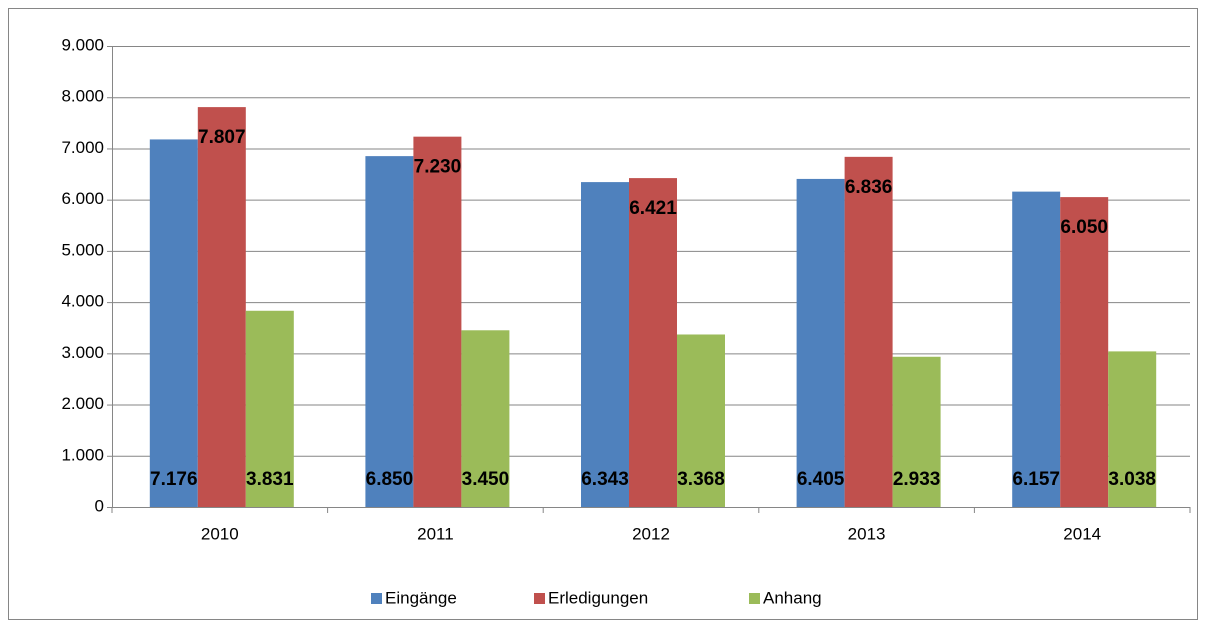 Image resolution: width=1206 pixels, height=628 pixels. Describe the element at coordinates (1082, 533) in the screenshot. I see `x-tick-label: 2014` at that location.